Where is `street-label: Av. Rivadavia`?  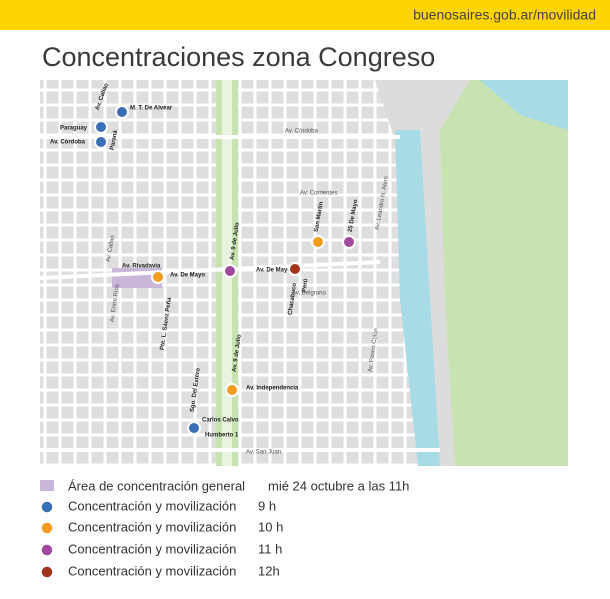 street-label: Av. Rivadavia is located at coordinates (141, 267).